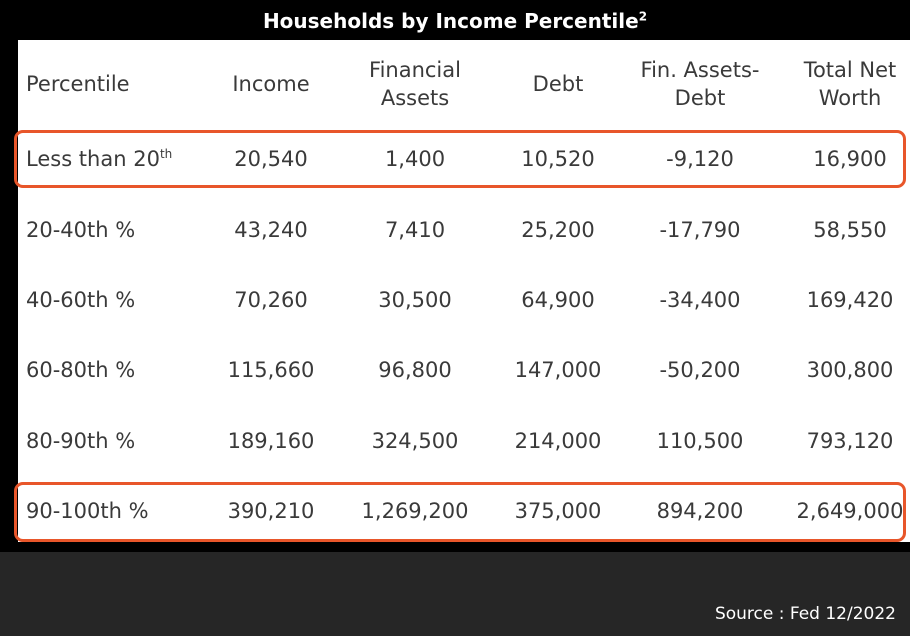  Describe the element at coordinates (415, 229) in the screenshot. I see `cell-financial-assets: 7,410` at that location.